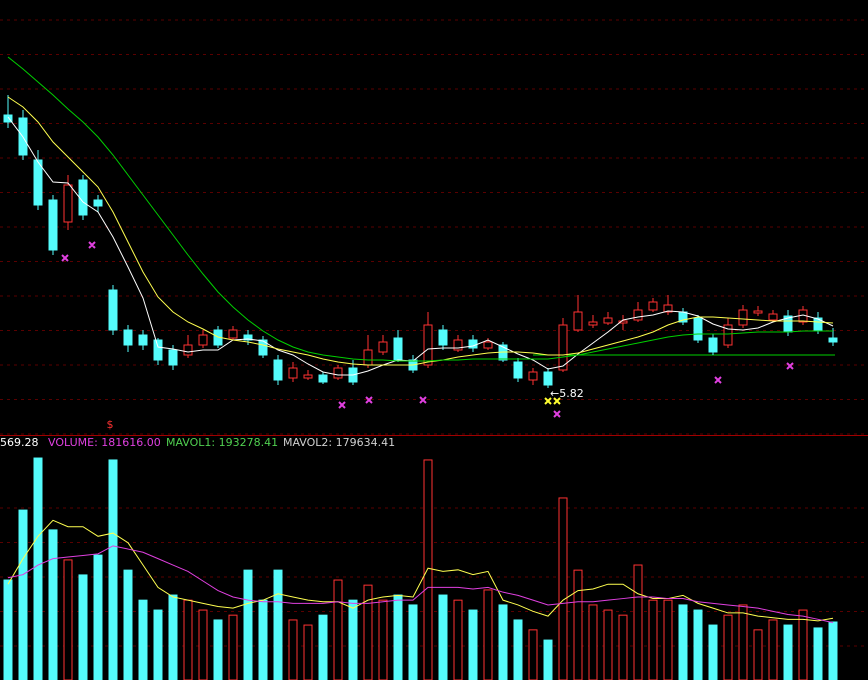 The image size is (868, 680). What do you see at coordinates (222, 442) in the screenshot?
I see `volume-header: MAVOL1: 193278.41` at bounding box center [222, 442].